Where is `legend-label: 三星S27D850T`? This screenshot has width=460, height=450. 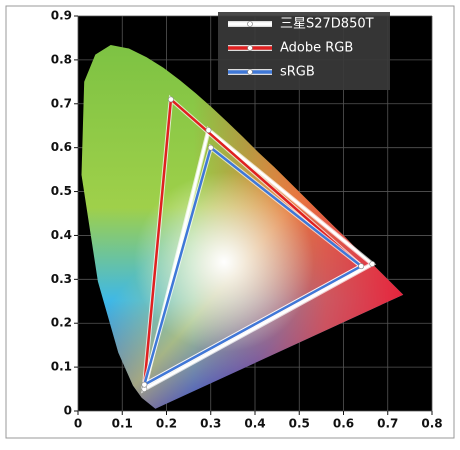
legend-label: 三星S27D850T is located at coordinates (327, 24).